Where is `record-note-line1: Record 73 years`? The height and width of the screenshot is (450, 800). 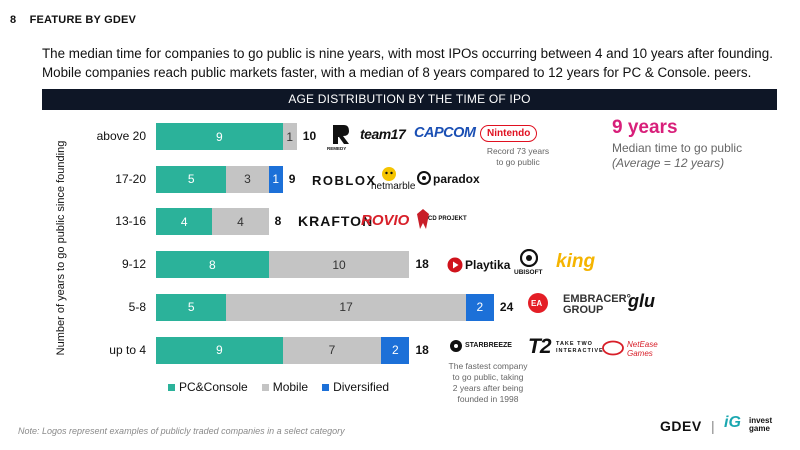
record-note-line1: Record 73 years is located at coordinates (518, 151).